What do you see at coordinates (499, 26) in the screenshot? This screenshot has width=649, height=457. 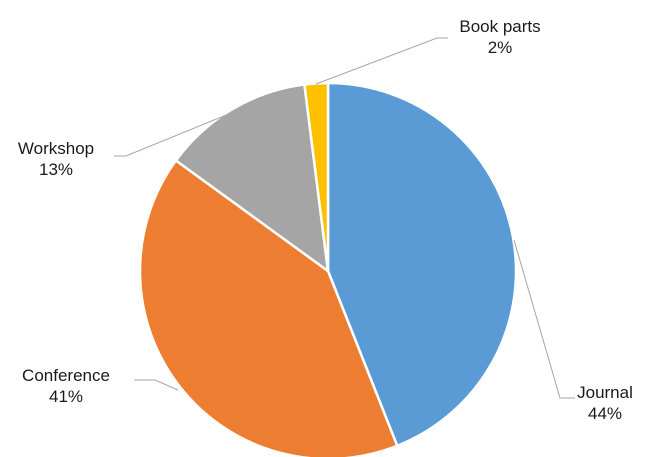 I see `slice-label-book-parts: Book parts` at bounding box center [499, 26].